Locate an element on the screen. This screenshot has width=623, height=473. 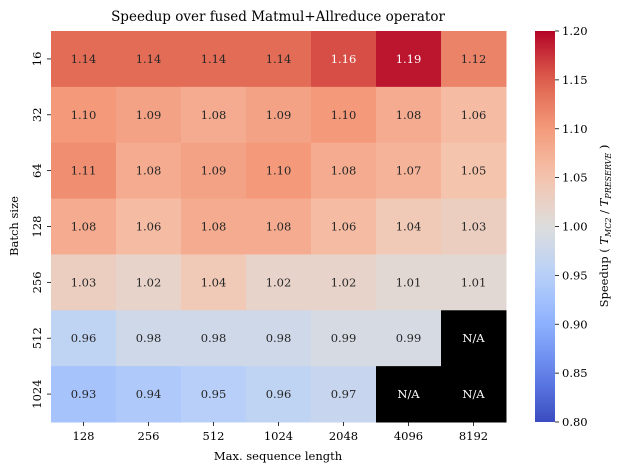
colorbar-tick-label: 0.80 is located at coordinates (575, 422).